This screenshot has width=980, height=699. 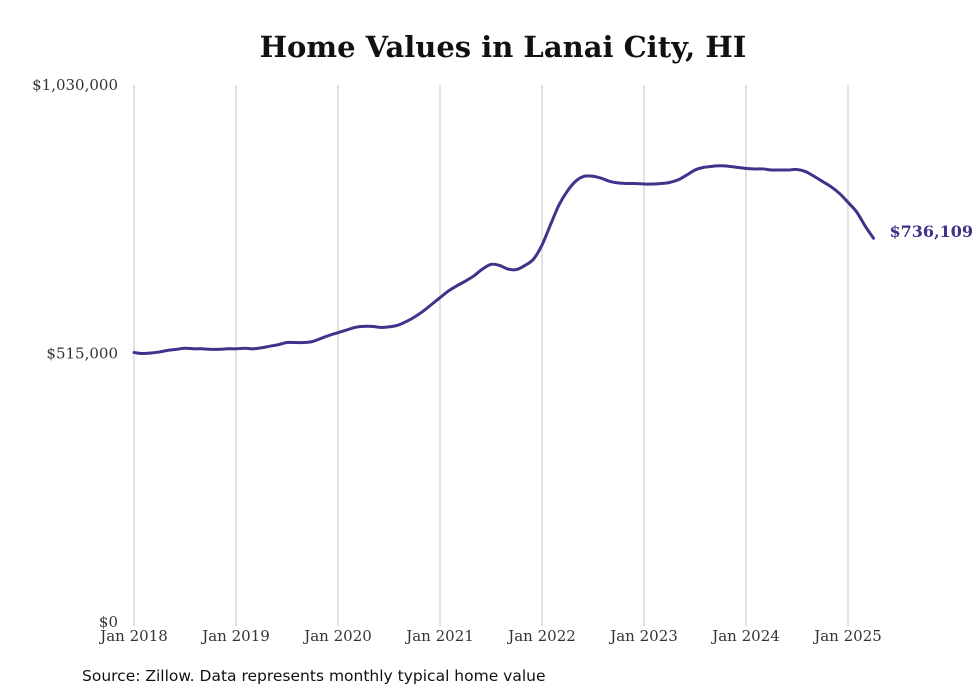 What do you see at coordinates (439, 636) in the screenshot?
I see `x-tick-label: Jan 2021` at bounding box center [439, 636].